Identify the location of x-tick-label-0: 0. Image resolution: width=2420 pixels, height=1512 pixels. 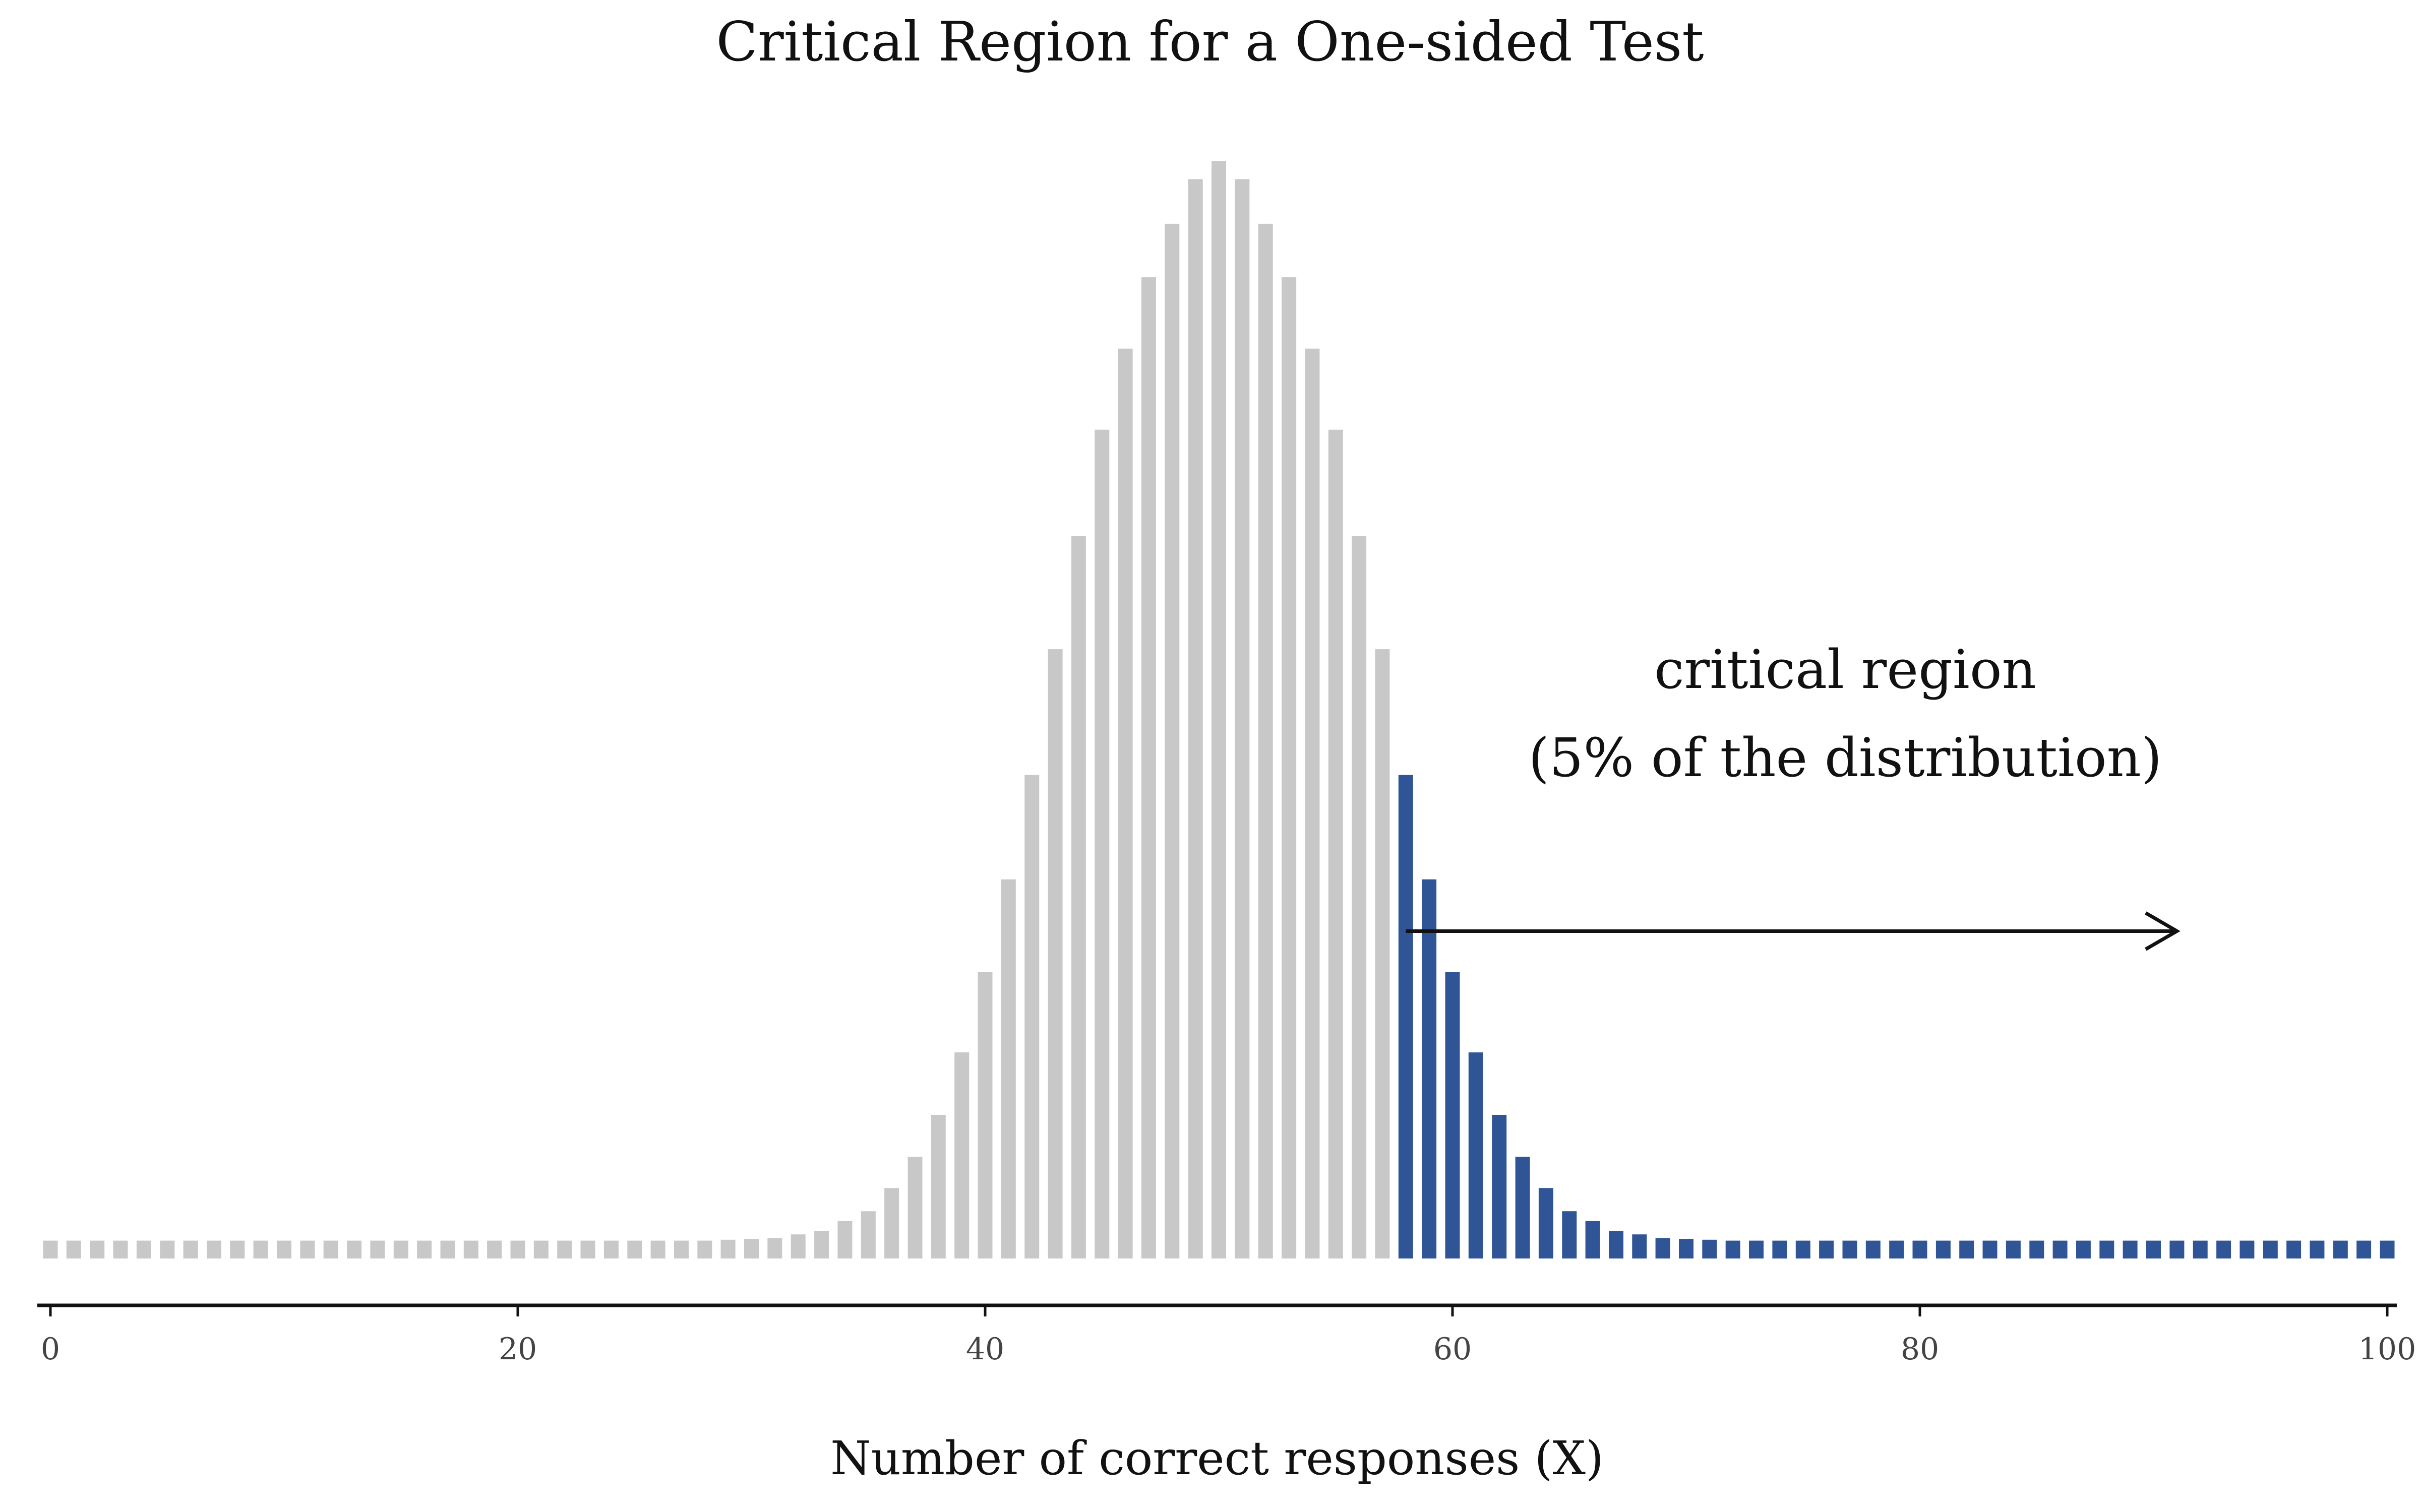
(50, 1350).